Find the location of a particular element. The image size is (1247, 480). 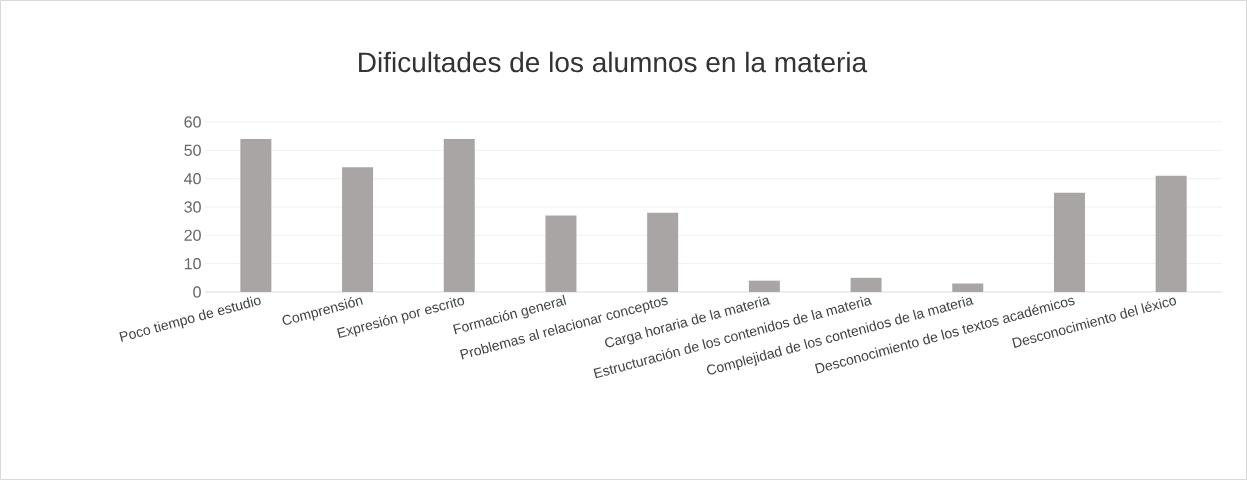

y-tick-label: 20 is located at coordinates (192, 235).